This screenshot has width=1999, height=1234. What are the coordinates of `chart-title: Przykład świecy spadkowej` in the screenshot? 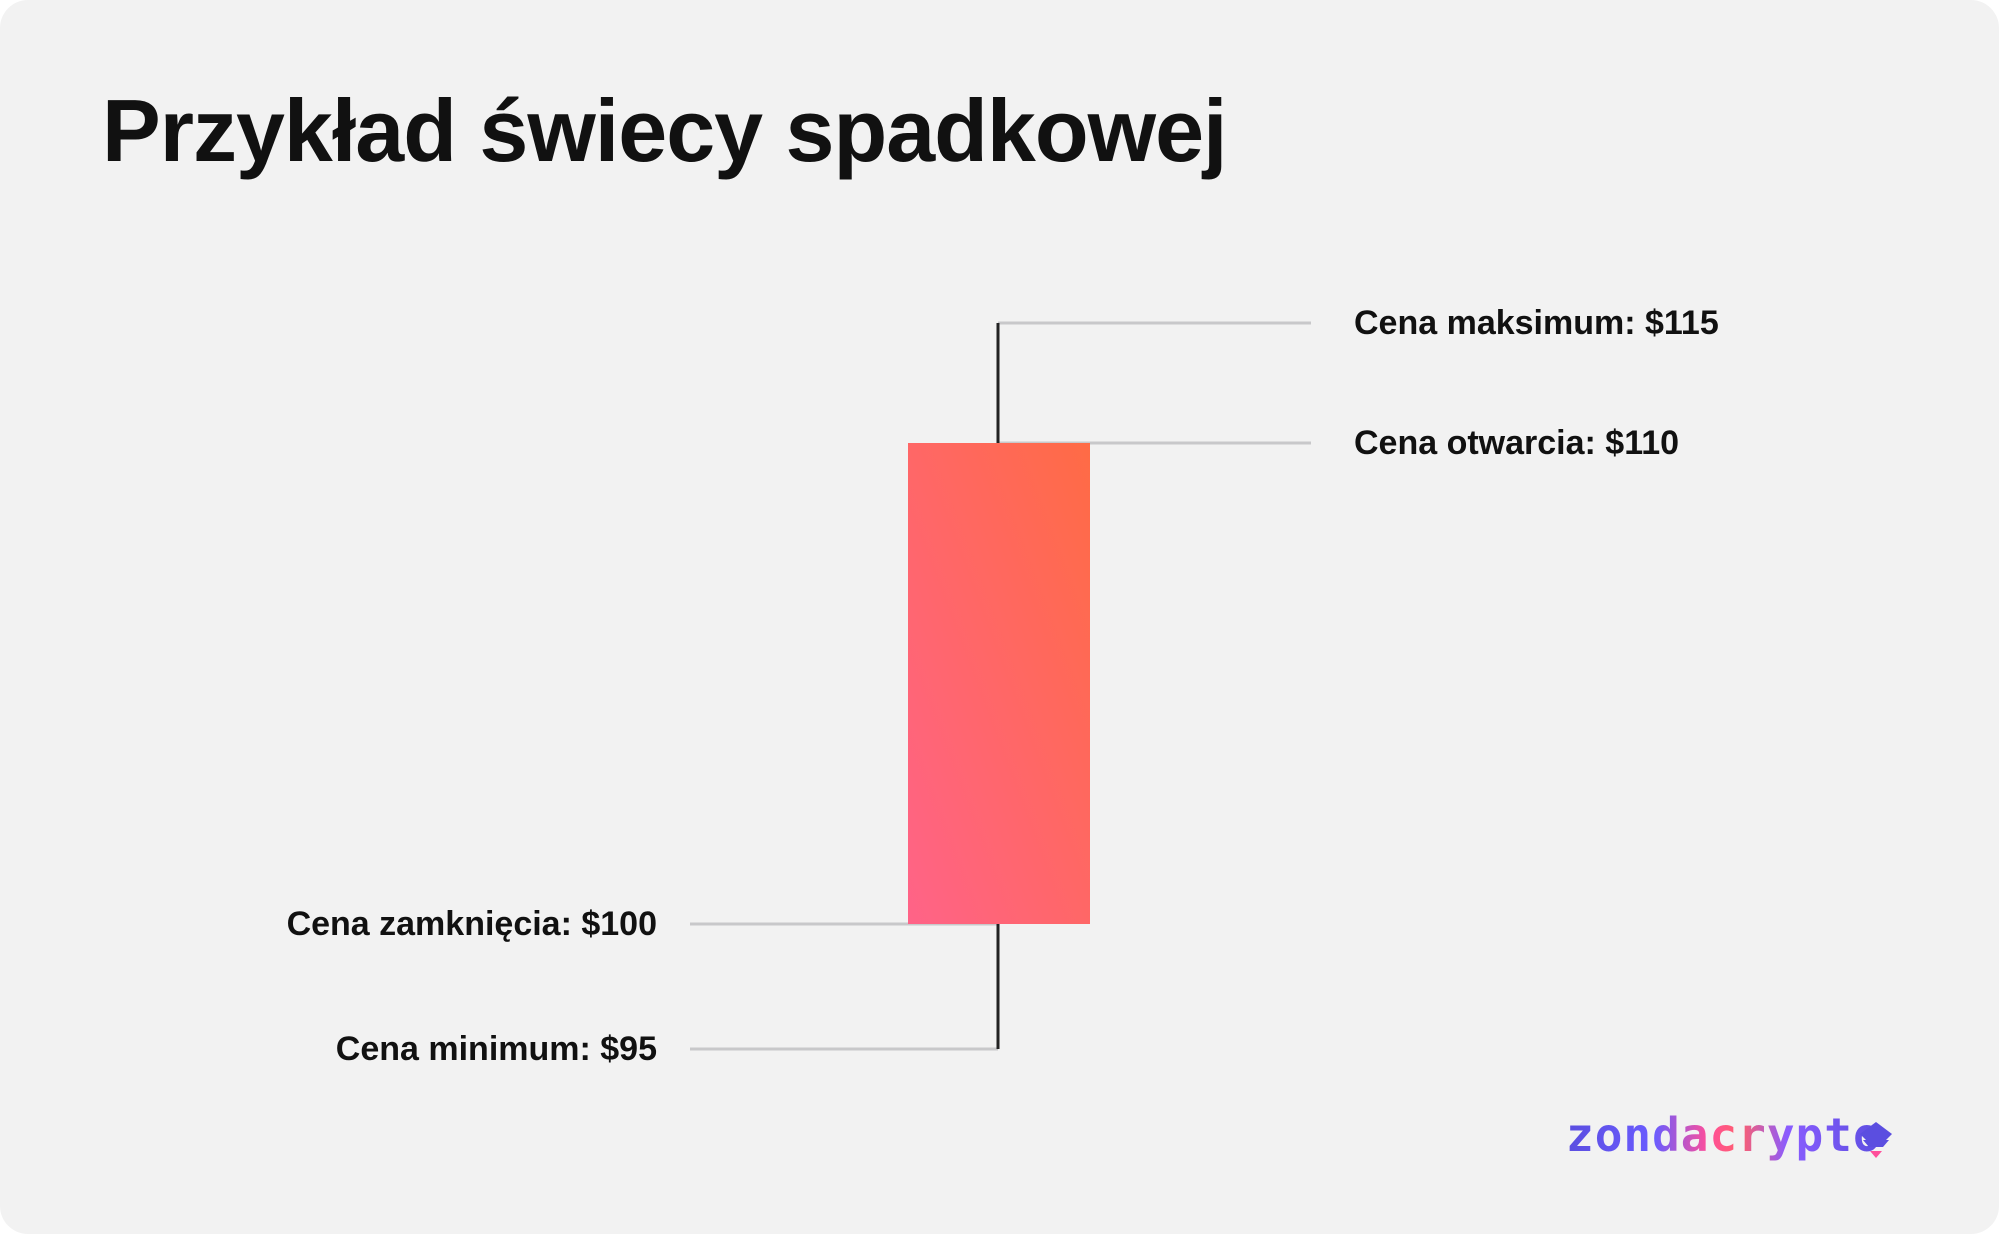 It's located at (664, 130).